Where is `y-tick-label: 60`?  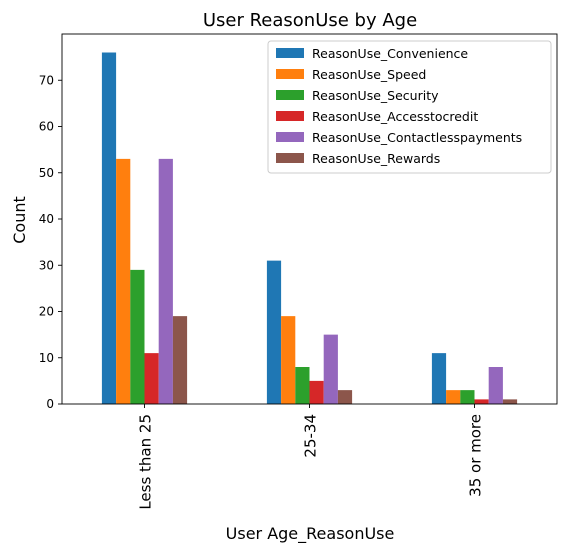
y-tick-label: 60 is located at coordinates (46, 127).